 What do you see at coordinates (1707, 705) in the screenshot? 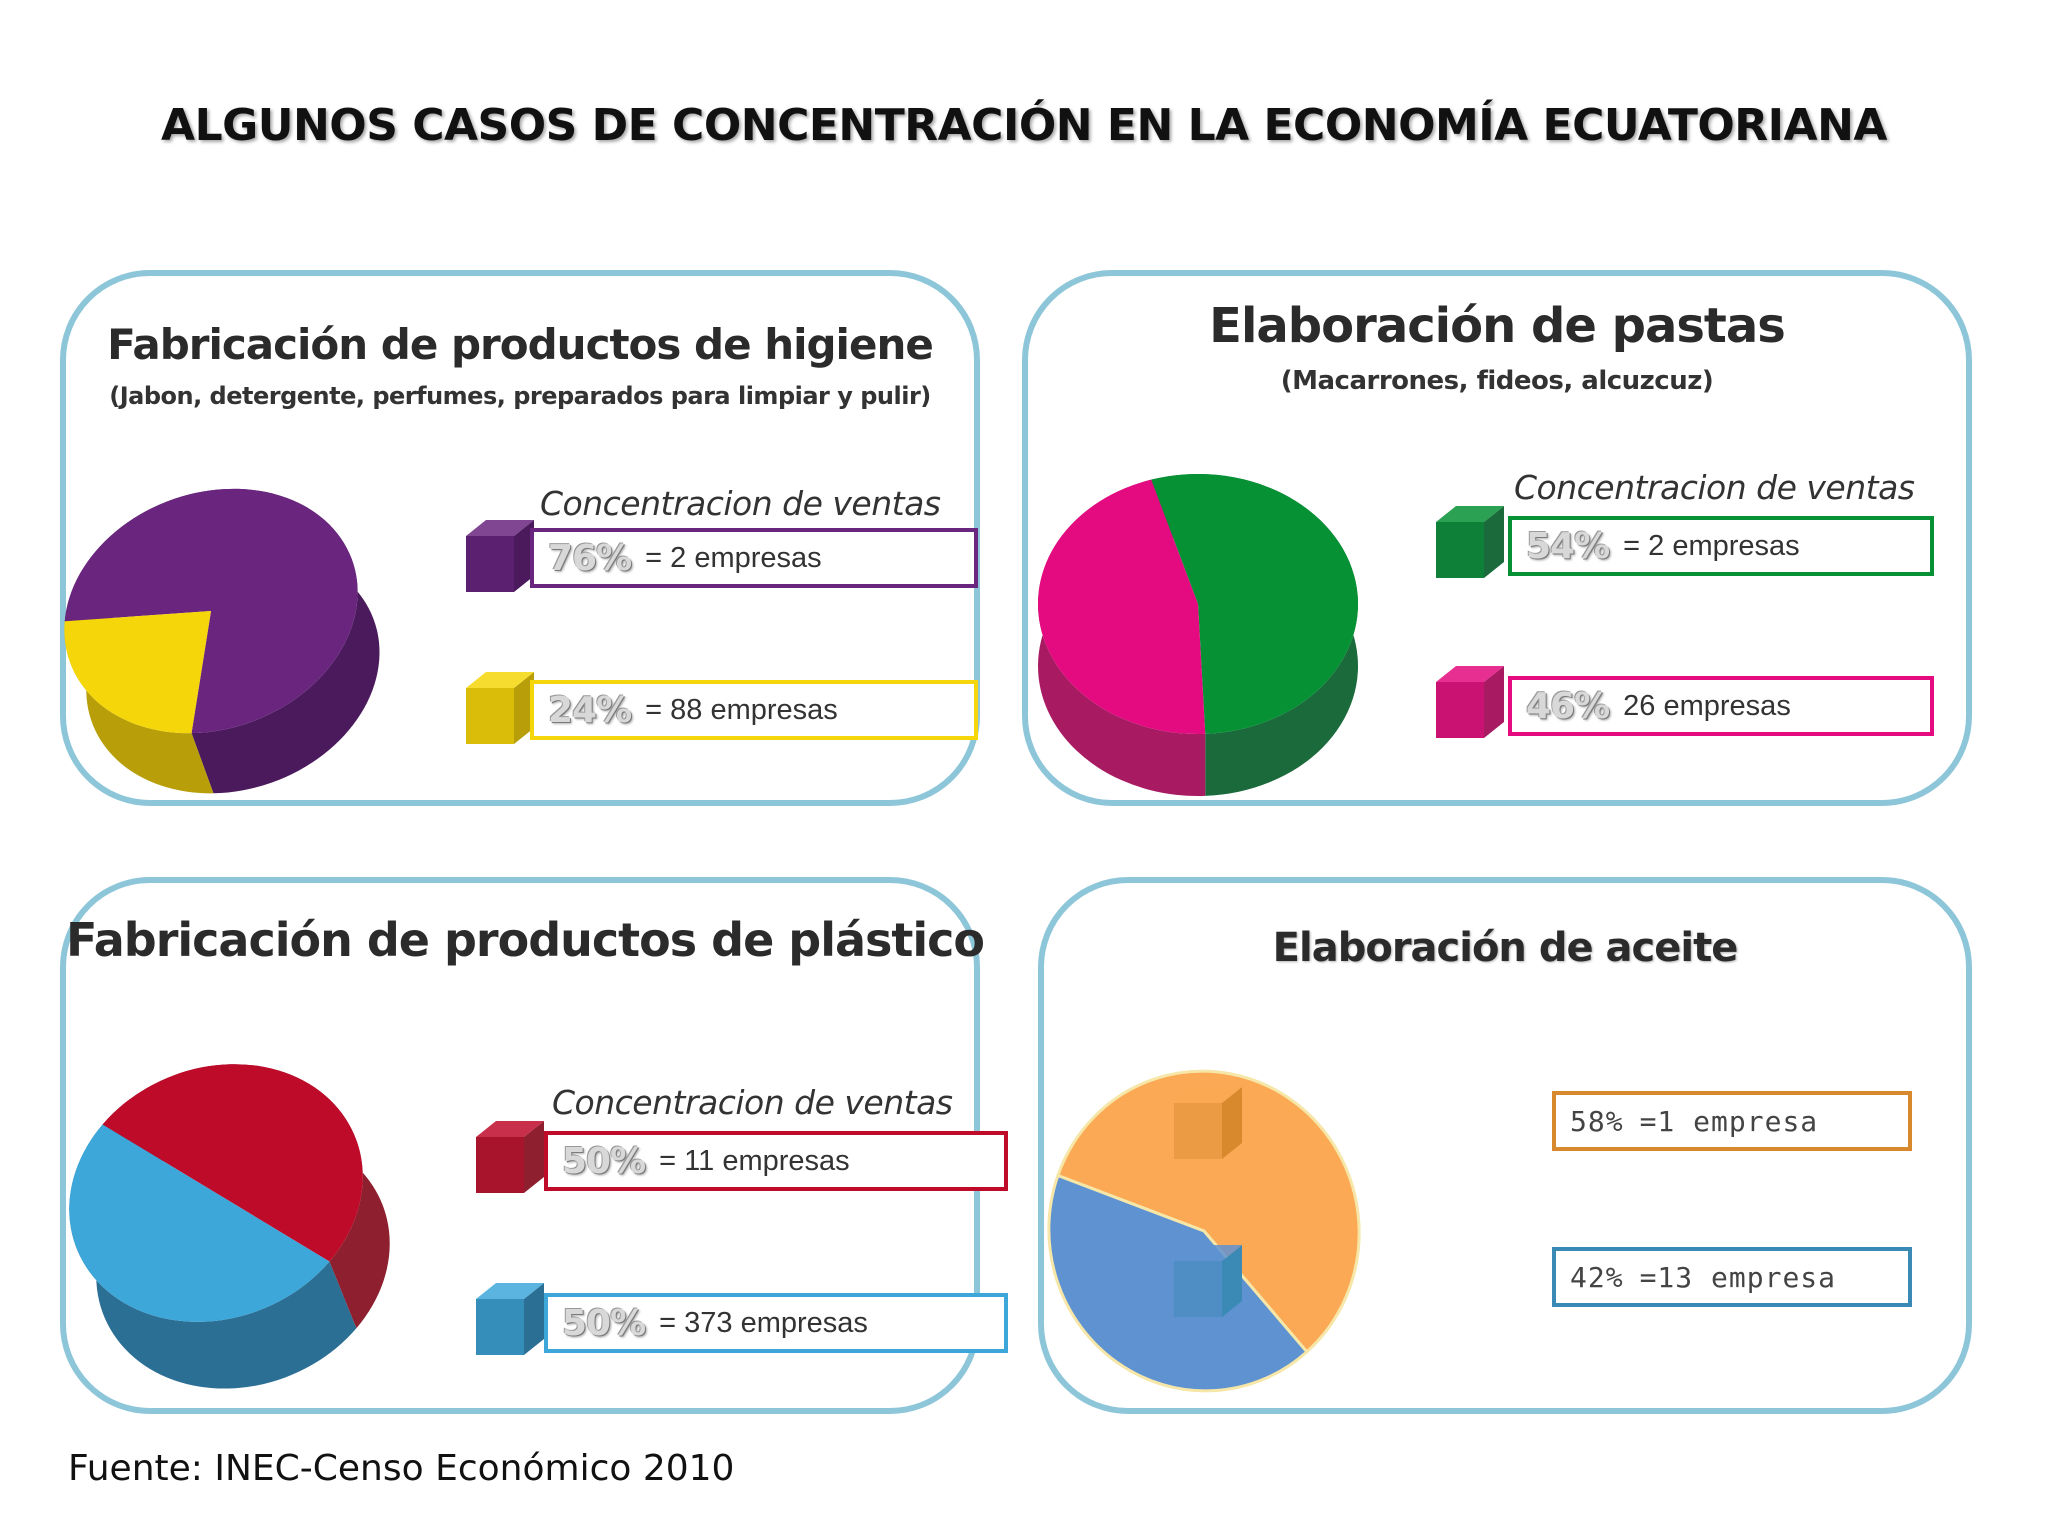
I see `legend-label: 26 empresas` at bounding box center [1707, 705].